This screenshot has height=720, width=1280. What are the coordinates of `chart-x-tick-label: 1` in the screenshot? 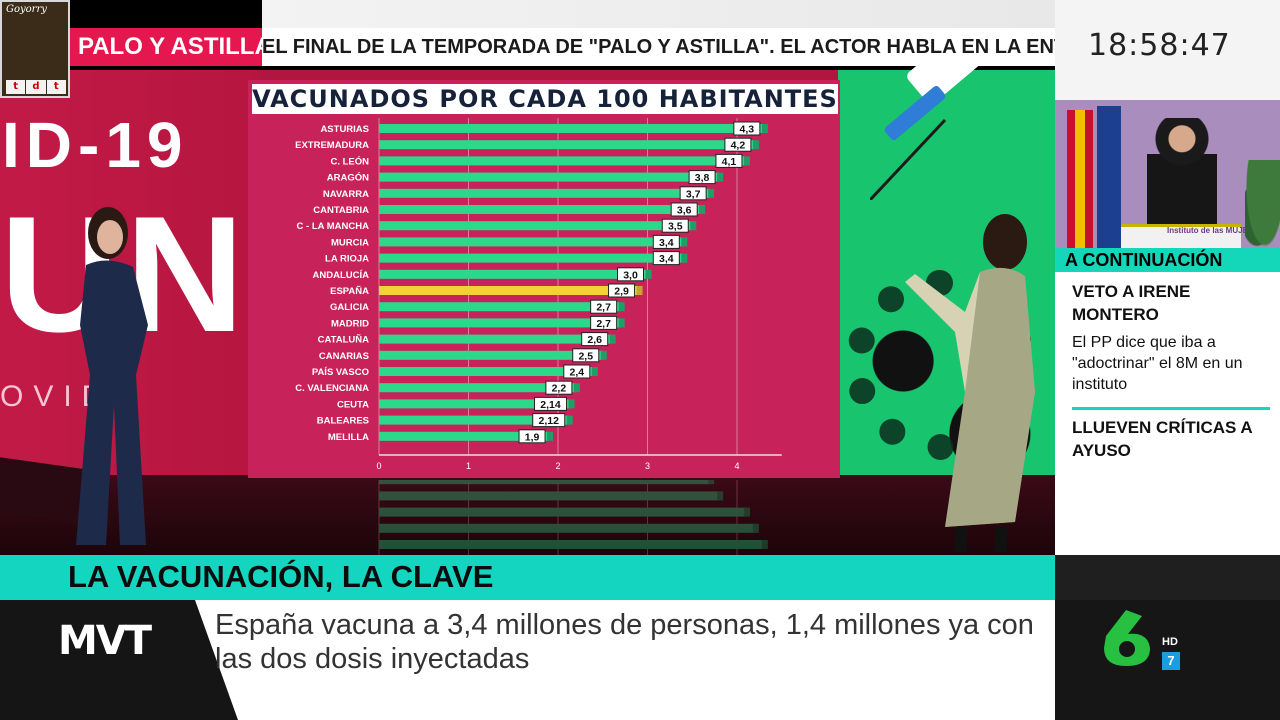 It's located at (468, 466).